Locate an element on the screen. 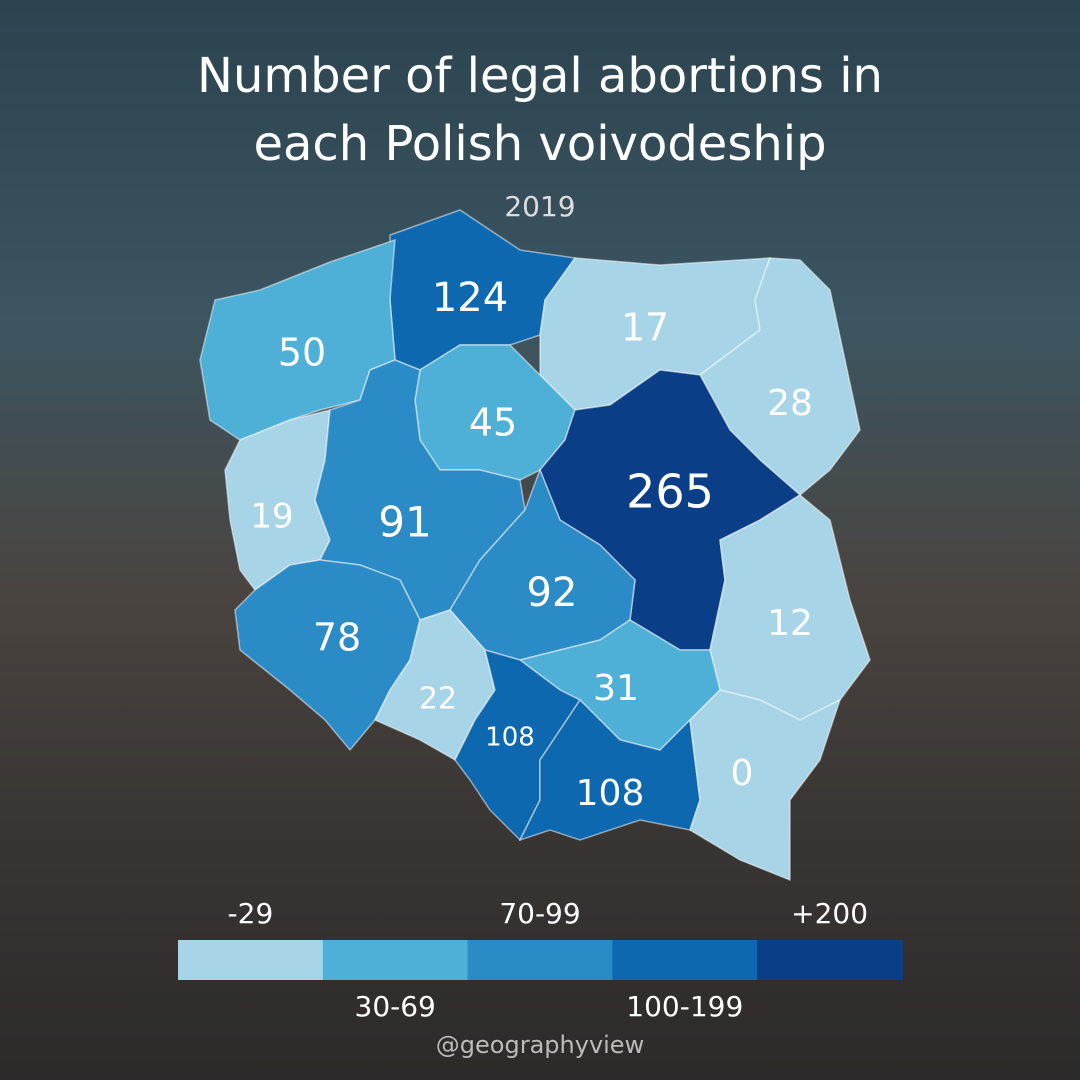 The image size is (1080, 1080). region-value: 92 is located at coordinates (552, 593).